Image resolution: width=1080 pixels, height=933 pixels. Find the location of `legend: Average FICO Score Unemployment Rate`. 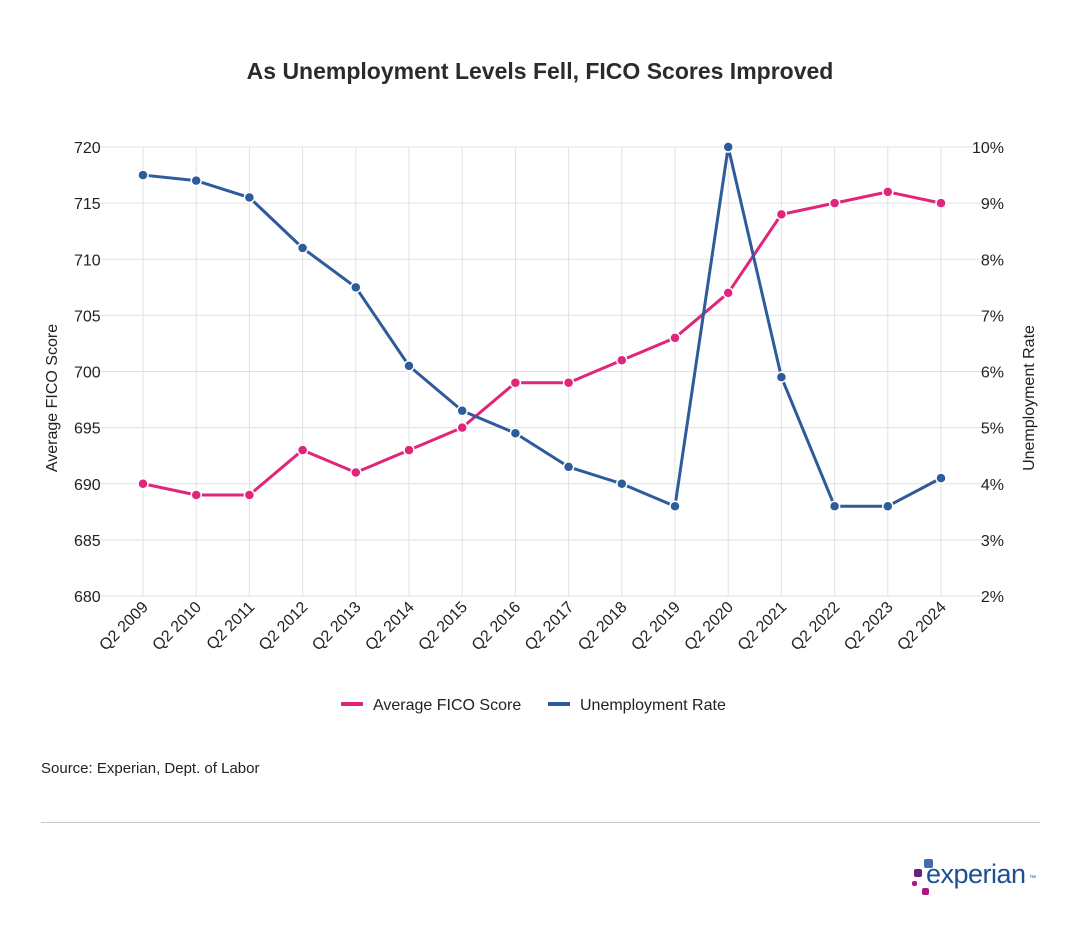

legend: Average FICO Score Unemployment Rate is located at coordinates (533, 705).